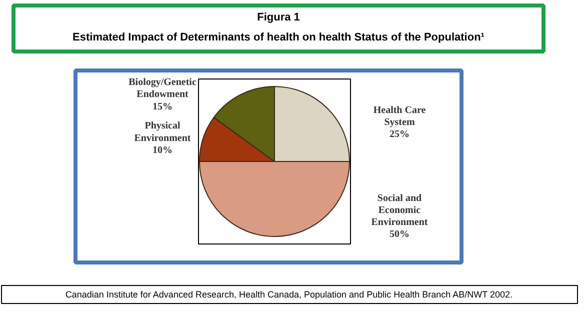 This screenshot has width=585, height=320. I want to click on slice-label: Physical Environment, so click(163, 132).